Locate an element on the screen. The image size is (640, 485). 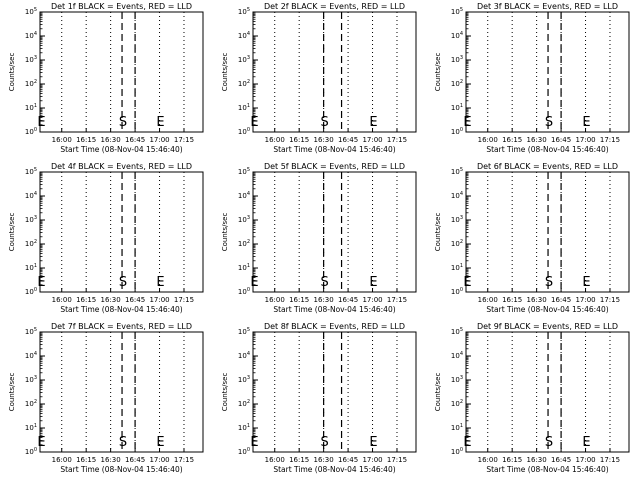
chart-title: Det 1f BLACK = Events, RED = LLD is located at coordinates (121, 6).